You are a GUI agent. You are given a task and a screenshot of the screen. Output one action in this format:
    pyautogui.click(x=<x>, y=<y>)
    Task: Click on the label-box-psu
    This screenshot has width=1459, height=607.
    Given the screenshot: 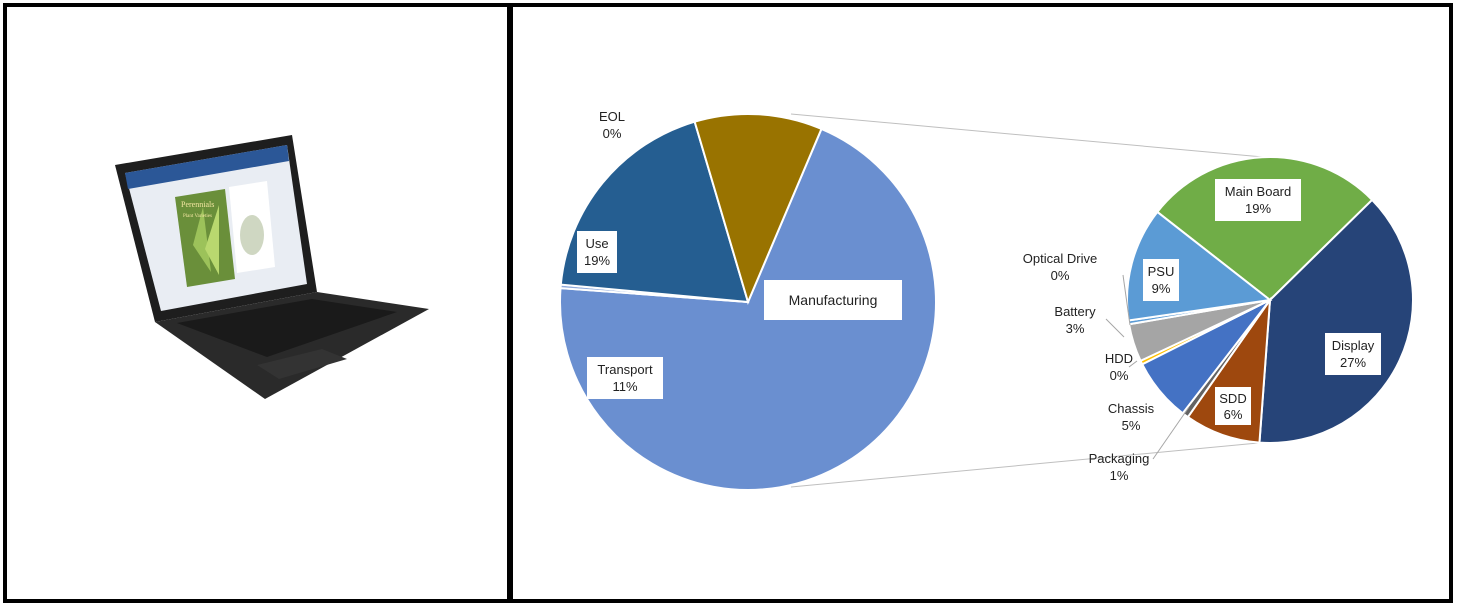 What is the action you would take?
    pyautogui.click(x=1161, y=280)
    